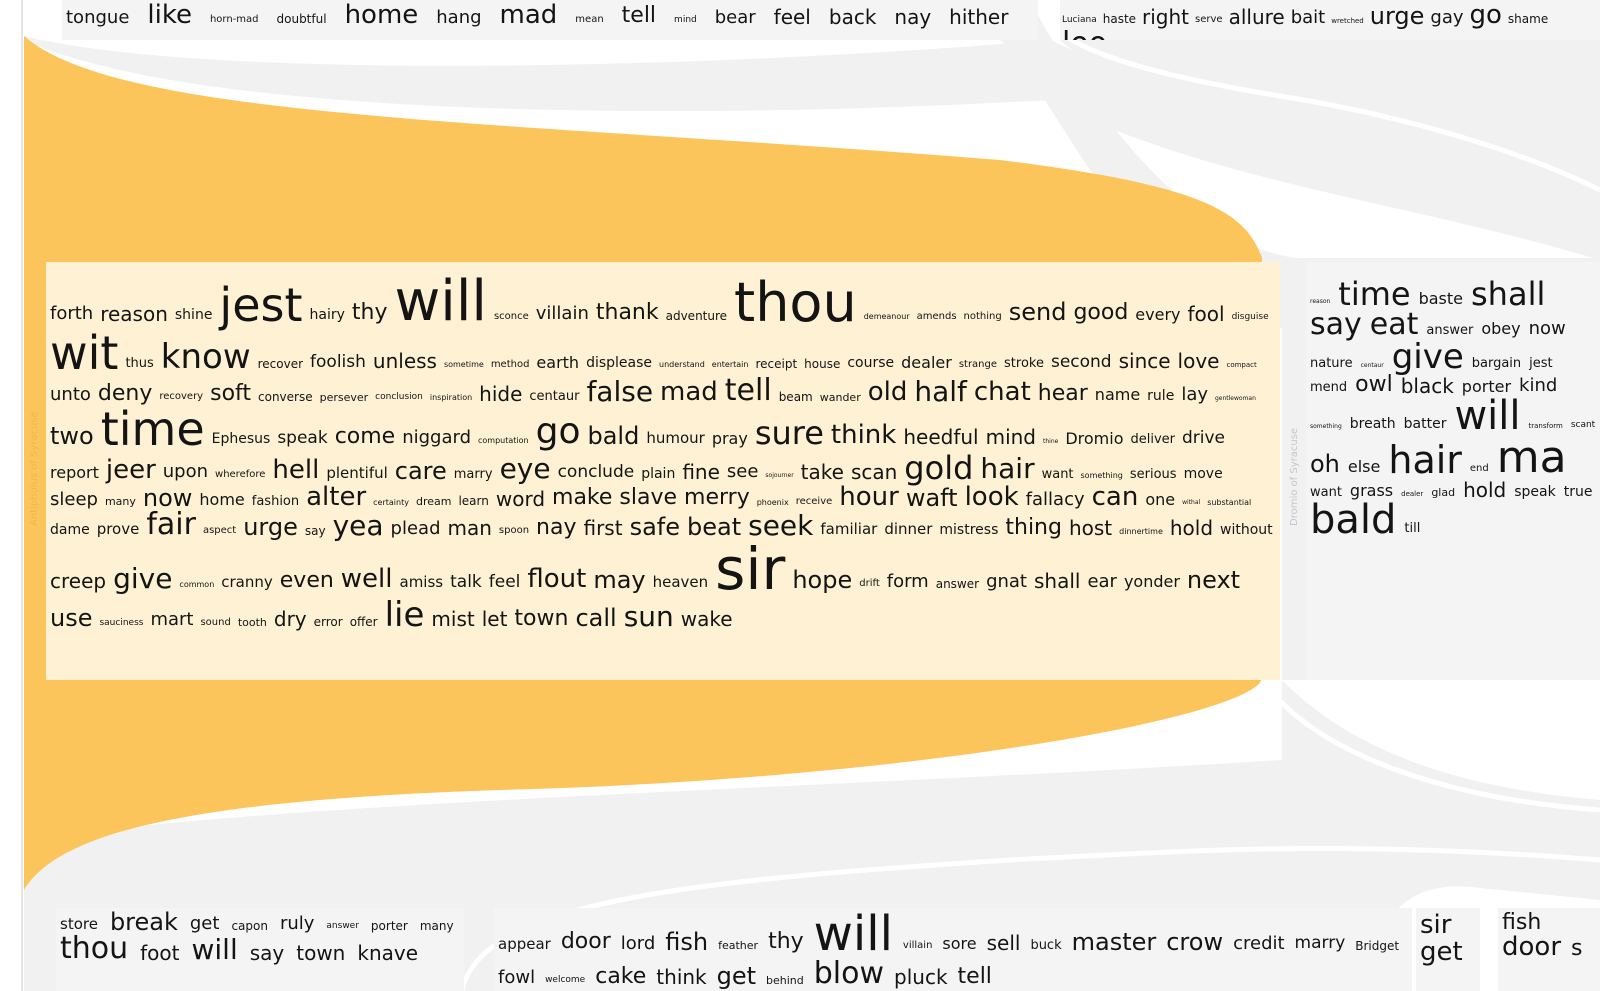 This screenshot has height=991, width=1600. What do you see at coordinates (936, 316) in the screenshot?
I see `word-label: amends` at bounding box center [936, 316].